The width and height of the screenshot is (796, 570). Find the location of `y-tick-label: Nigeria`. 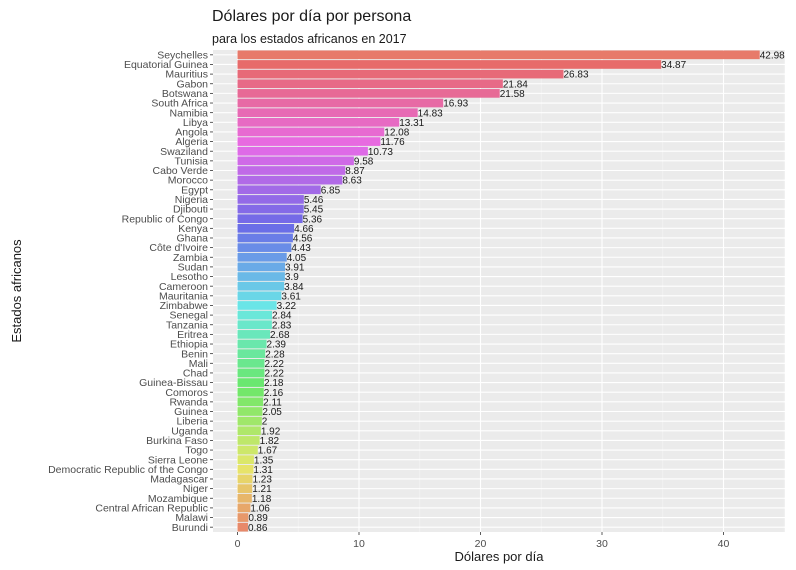

y-tick-label: Nigeria is located at coordinates (191, 200).